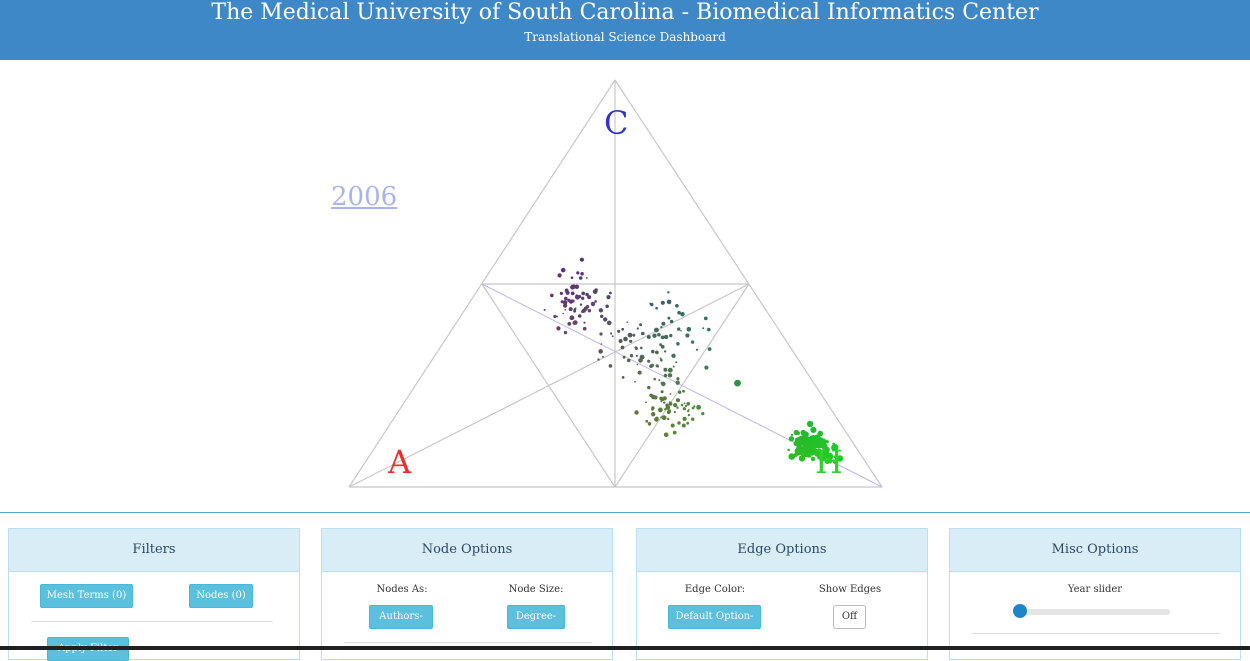  Describe the element at coordinates (715, 589) in the screenshot. I see `edge-color-label: Edge Color:` at that location.